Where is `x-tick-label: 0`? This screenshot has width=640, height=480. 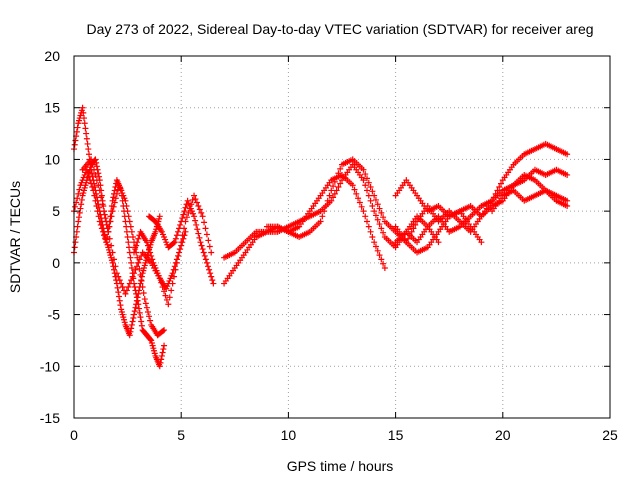
x-tick-label: 0 is located at coordinates (74, 435).